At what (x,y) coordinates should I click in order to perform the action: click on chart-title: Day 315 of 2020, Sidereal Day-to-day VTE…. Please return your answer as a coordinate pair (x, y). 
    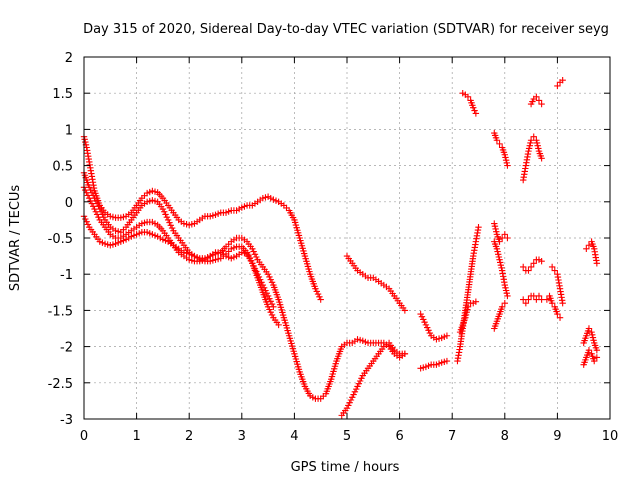
    Looking at the image, I should click on (346, 29).